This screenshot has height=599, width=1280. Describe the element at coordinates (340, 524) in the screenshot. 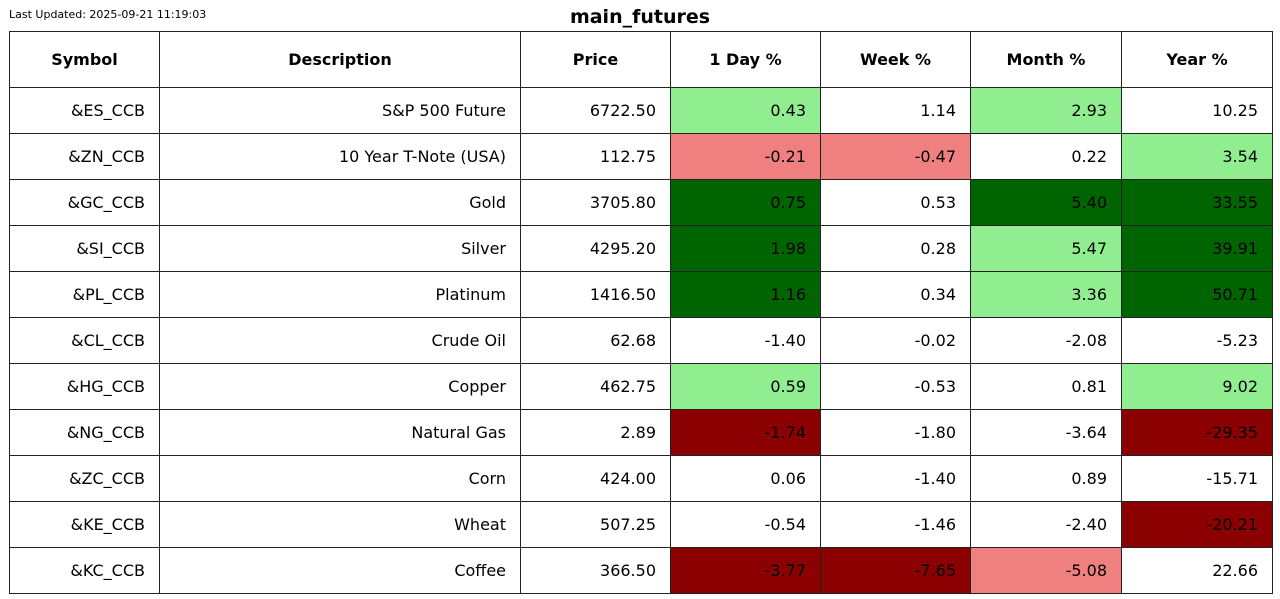

I see `cell-description: Wheat` at that location.